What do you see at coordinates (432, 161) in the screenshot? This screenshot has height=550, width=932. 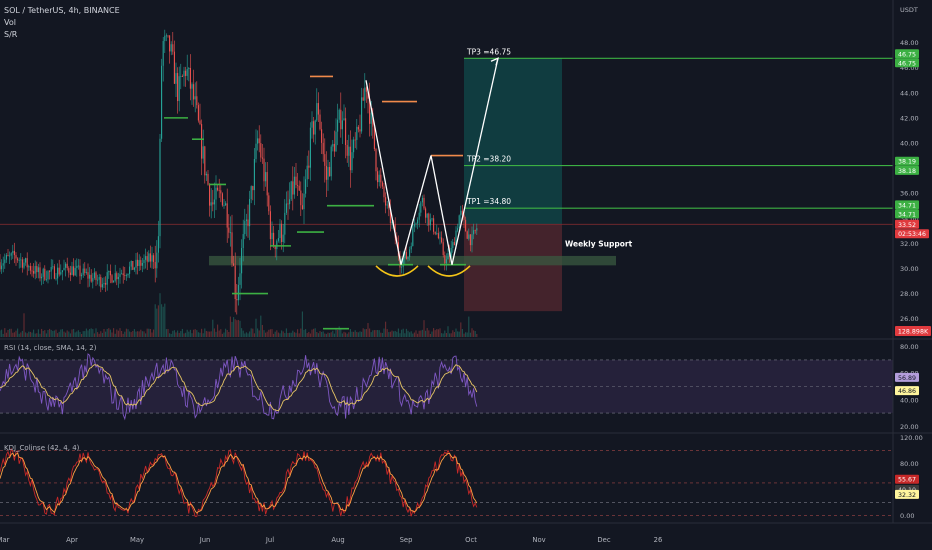 I see `pattern-projection-path` at bounding box center [432, 161].